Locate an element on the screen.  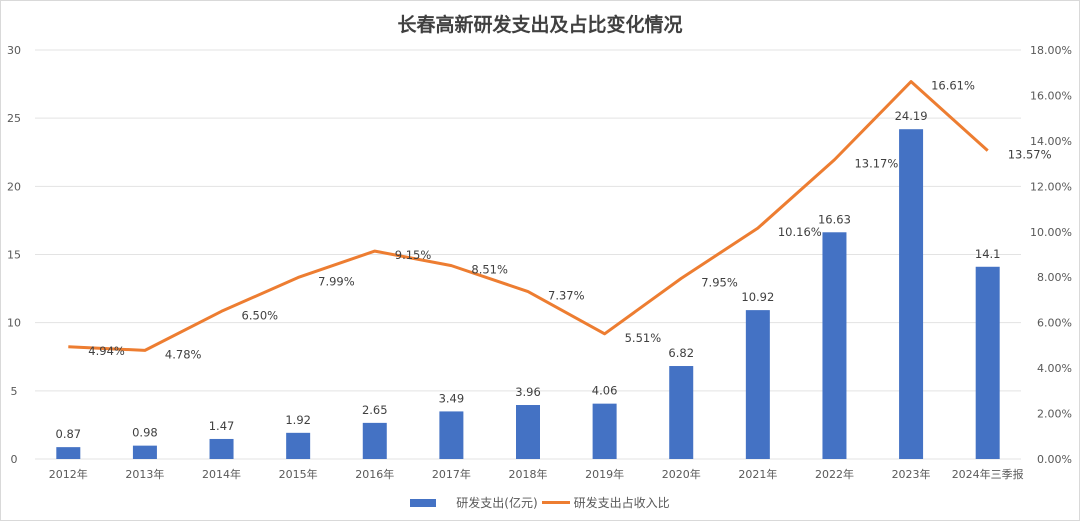
line-data-label: 13.57% is located at coordinates (1030, 155).